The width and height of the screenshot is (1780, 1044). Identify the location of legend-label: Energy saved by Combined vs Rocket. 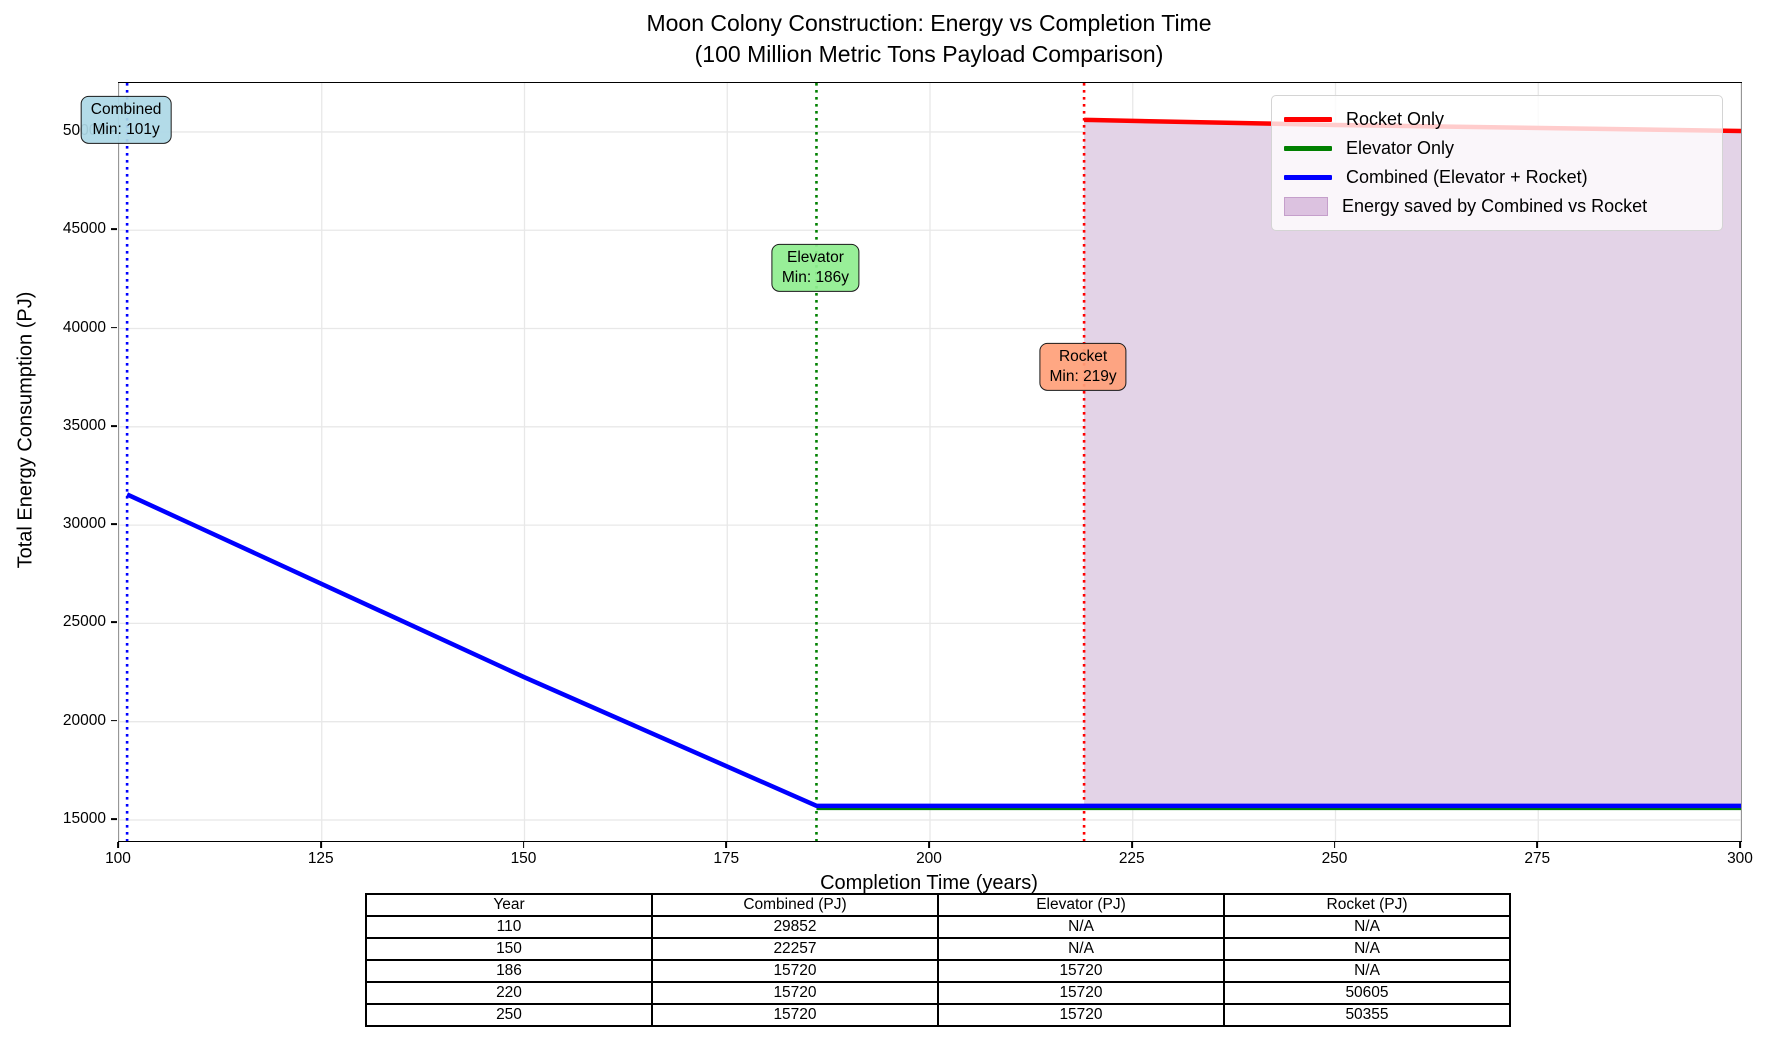
(1495, 206).